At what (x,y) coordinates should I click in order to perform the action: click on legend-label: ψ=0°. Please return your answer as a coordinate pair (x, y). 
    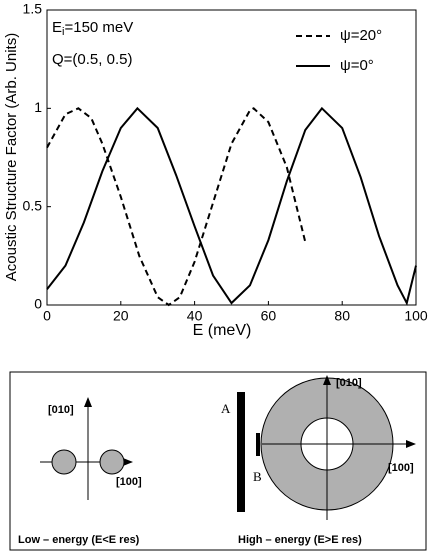
    Looking at the image, I should click on (357, 65).